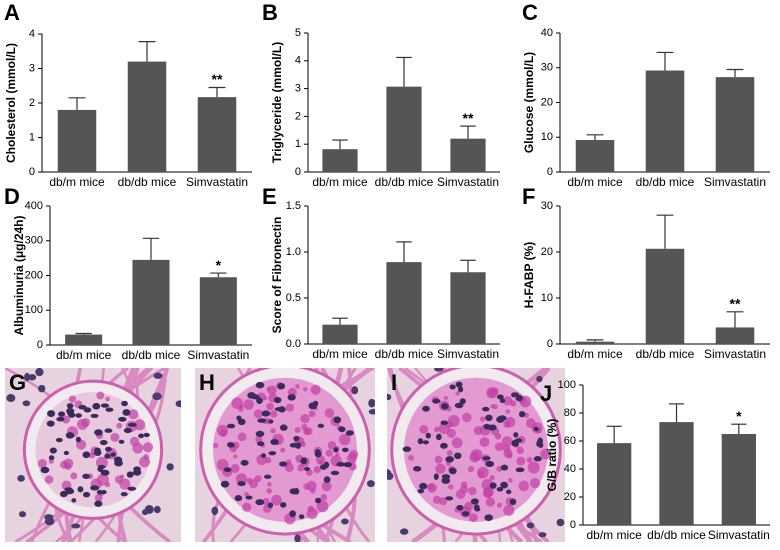 This screenshot has height=550, width=780. What do you see at coordinates (32, 34) in the screenshot?
I see `y-tick-label: 4` at bounding box center [32, 34].